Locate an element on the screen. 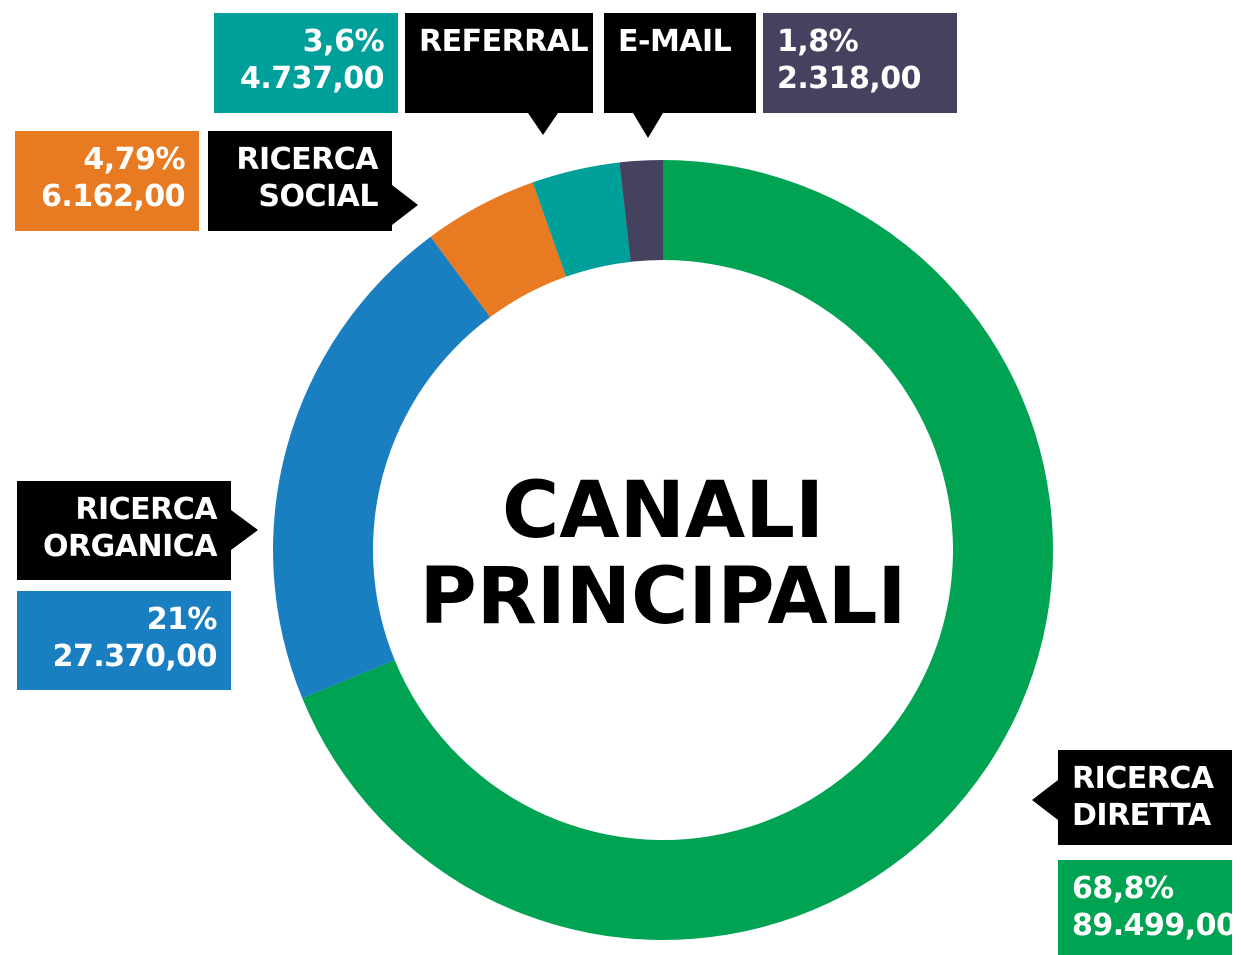  value-label-box: 3,6% 4.737,00 is located at coordinates (306, 63).